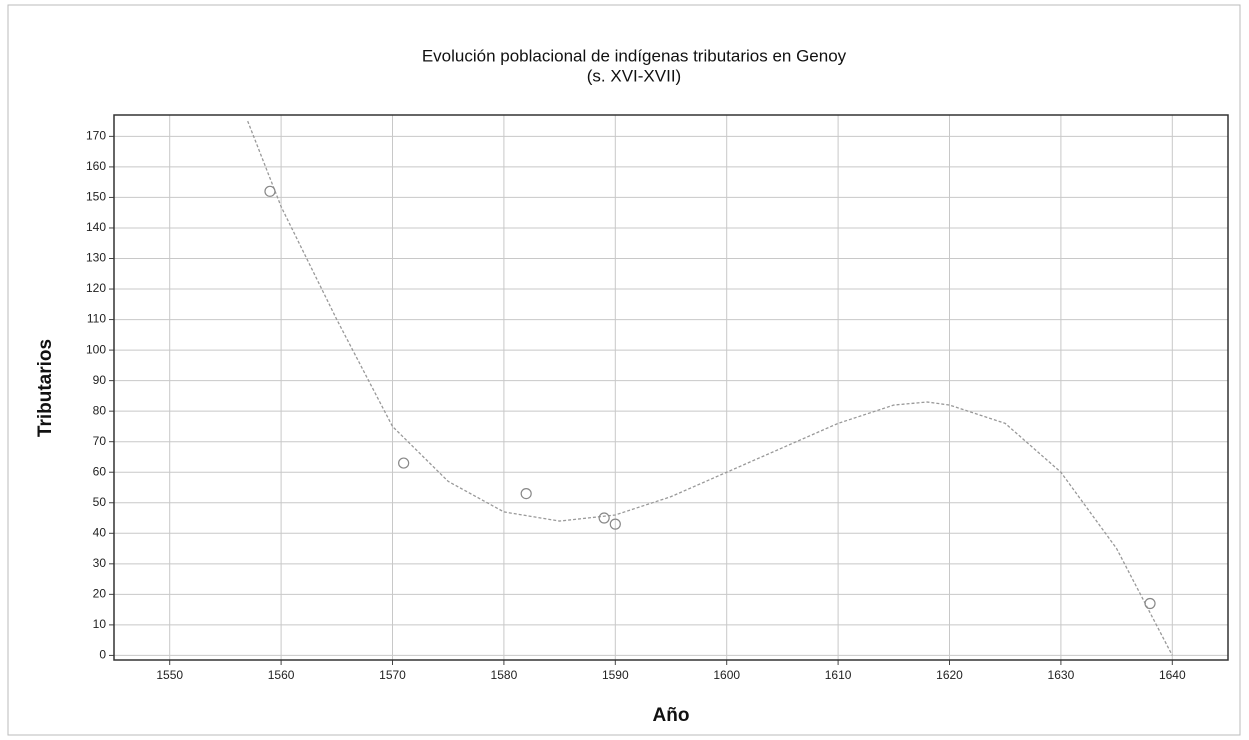 Image resolution: width=1249 pixels, height=740 pixels. I want to click on y-tick-label: 0, so click(102, 655).